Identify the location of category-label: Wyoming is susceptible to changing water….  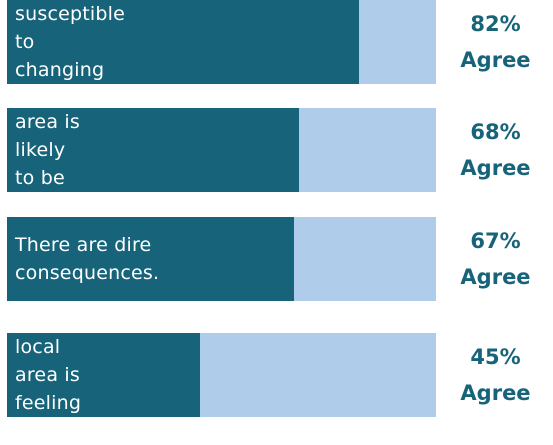
(70, 70).